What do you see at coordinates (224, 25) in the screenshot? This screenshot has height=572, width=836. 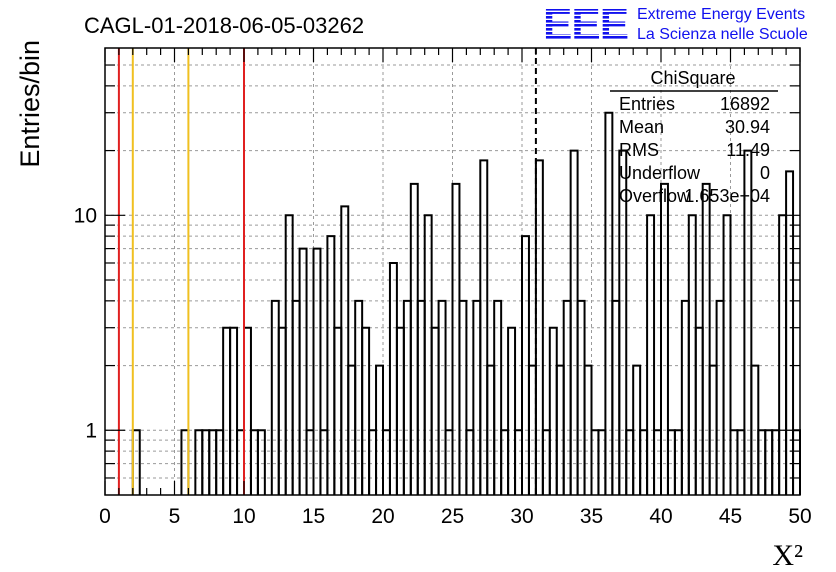 I see `chart-title: CAGL-01-2018-06-05-03262` at bounding box center [224, 25].